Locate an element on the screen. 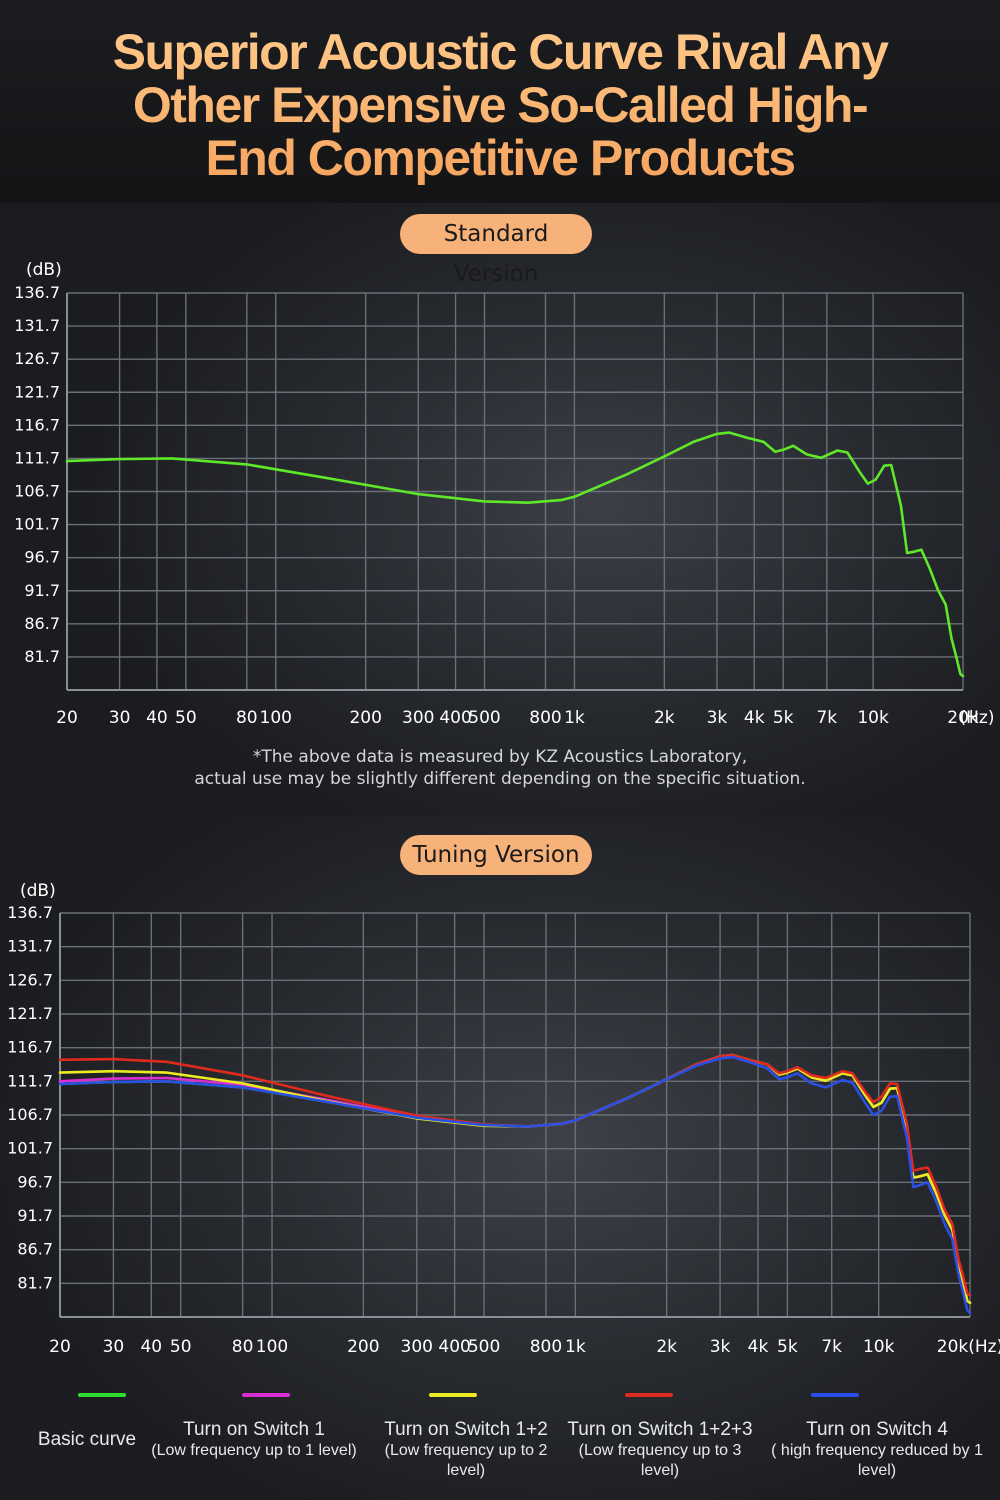 The image size is (1000, 1500). legend-swatch-basic is located at coordinates (102, 1395).